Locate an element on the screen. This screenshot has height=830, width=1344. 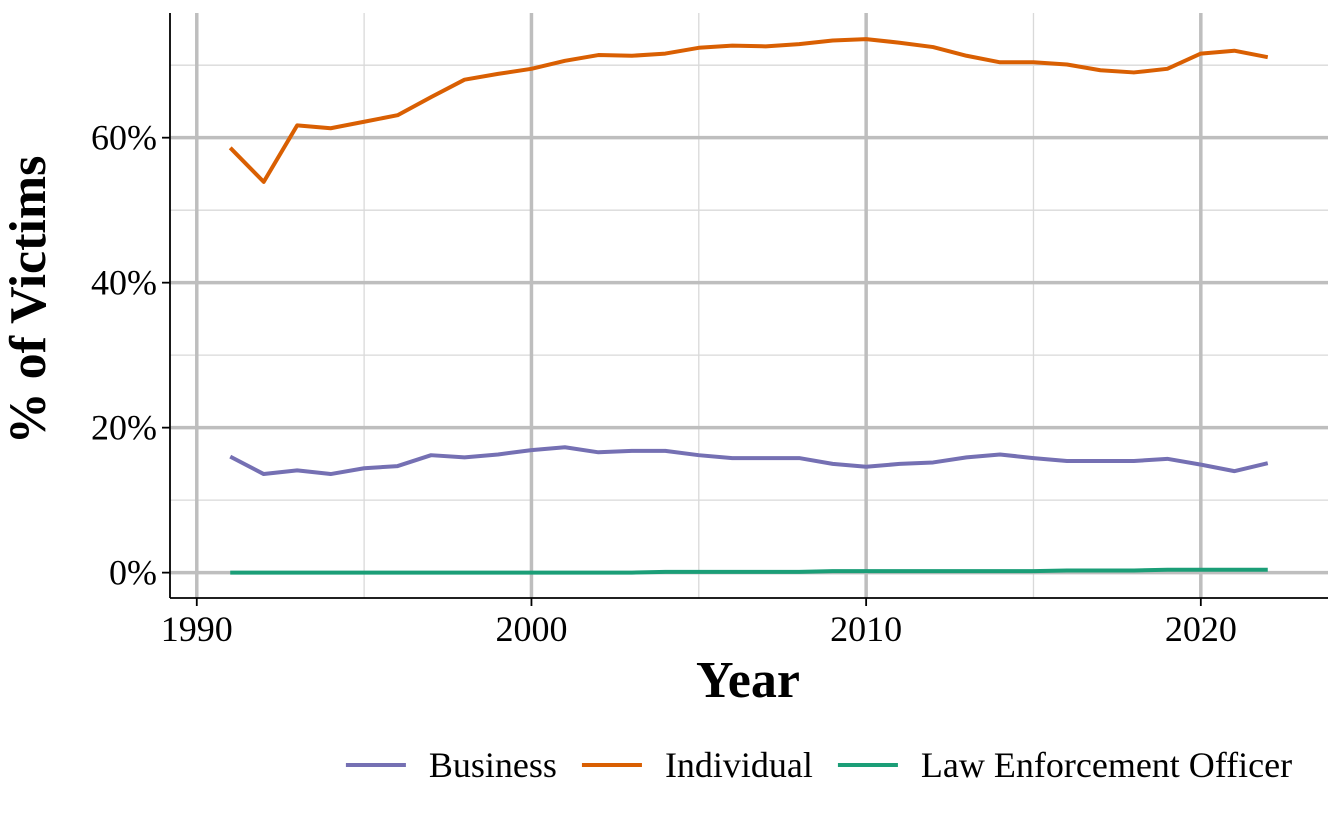
series-line-individual is located at coordinates (748, 110).